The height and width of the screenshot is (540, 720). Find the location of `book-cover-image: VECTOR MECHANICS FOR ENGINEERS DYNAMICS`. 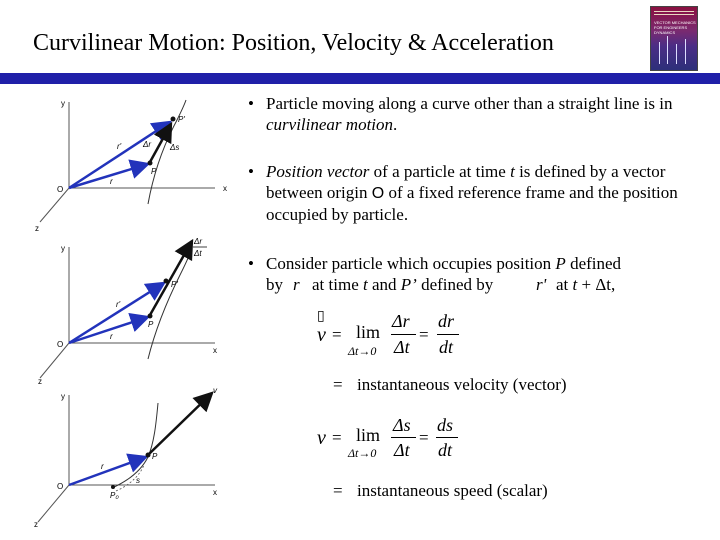

book-cover-image: VECTOR MECHANICS FOR ENGINEERS DYNAMICS is located at coordinates (674, 38).